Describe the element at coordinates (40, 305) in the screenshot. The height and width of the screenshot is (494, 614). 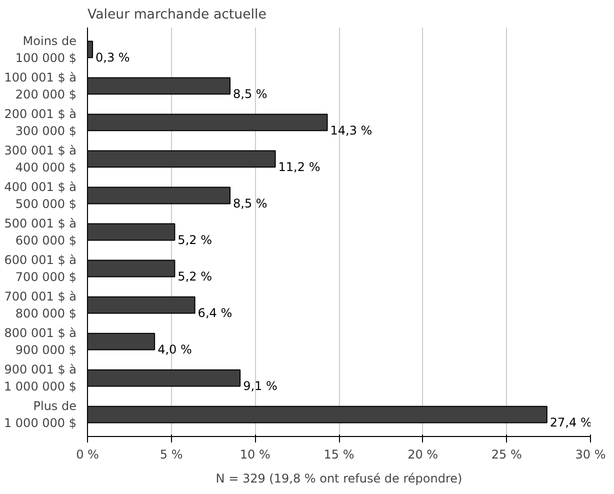
I see `y-tick-label: 700 001 $ à 800 000 $` at that location.